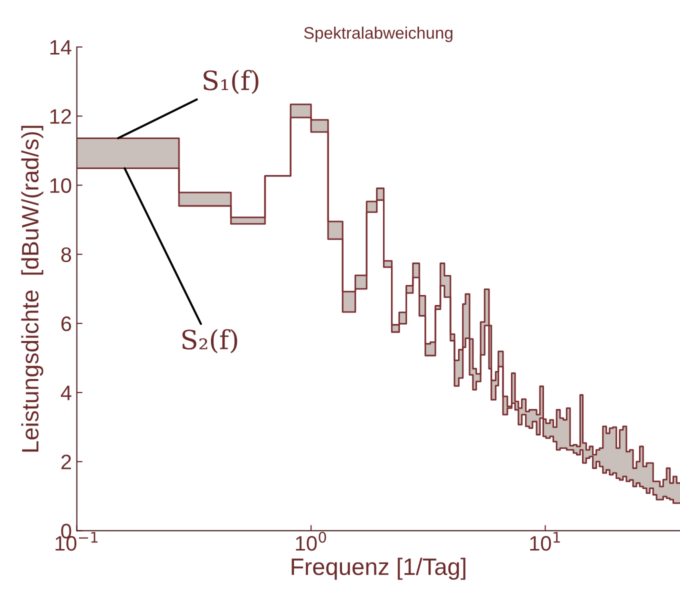 Image resolution: width=680 pixels, height=595 pixels. I want to click on x-tick-label: 10$^{0}$, so click(311, 541).